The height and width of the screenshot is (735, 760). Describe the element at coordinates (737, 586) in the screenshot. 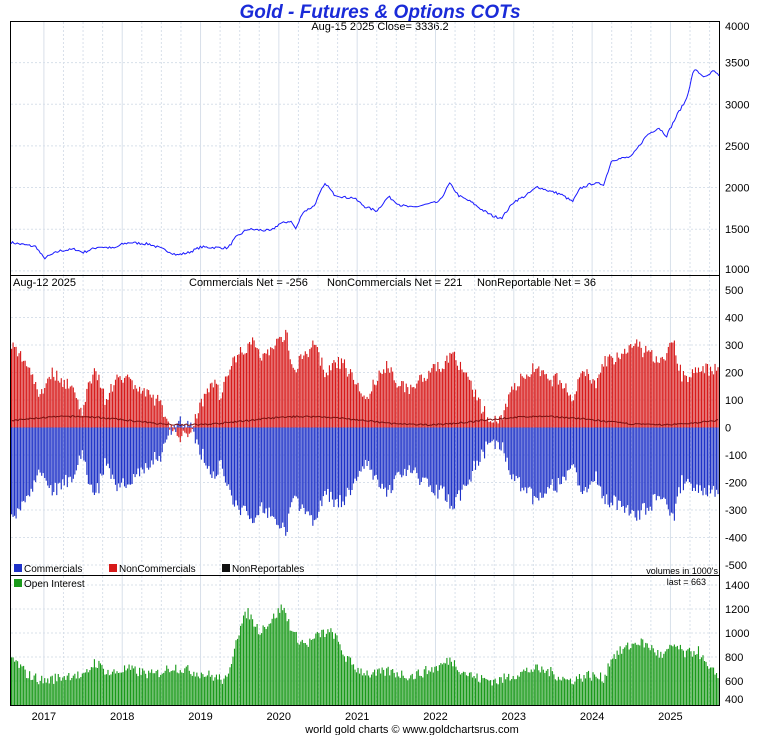

I see `y-tick-label: 1400` at that location.